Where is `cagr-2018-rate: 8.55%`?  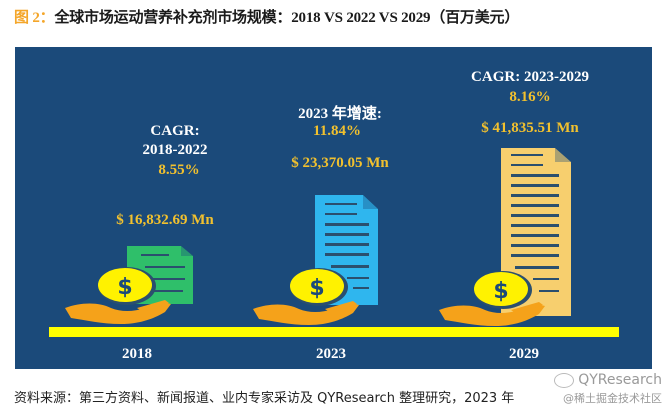
cagr-2018-rate: 8.55% is located at coordinates (179, 170).